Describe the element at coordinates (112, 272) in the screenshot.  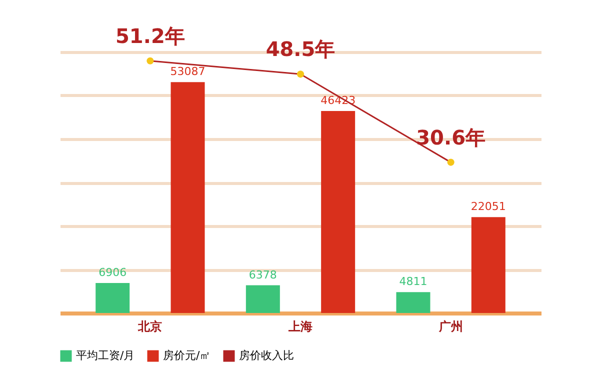
I see `data-label: 6906` at that location.